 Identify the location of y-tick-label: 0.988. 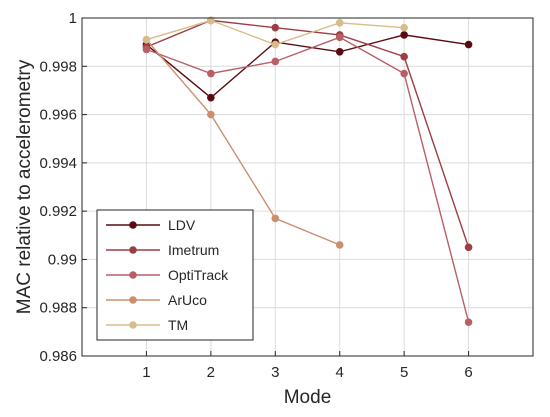
(58, 308).